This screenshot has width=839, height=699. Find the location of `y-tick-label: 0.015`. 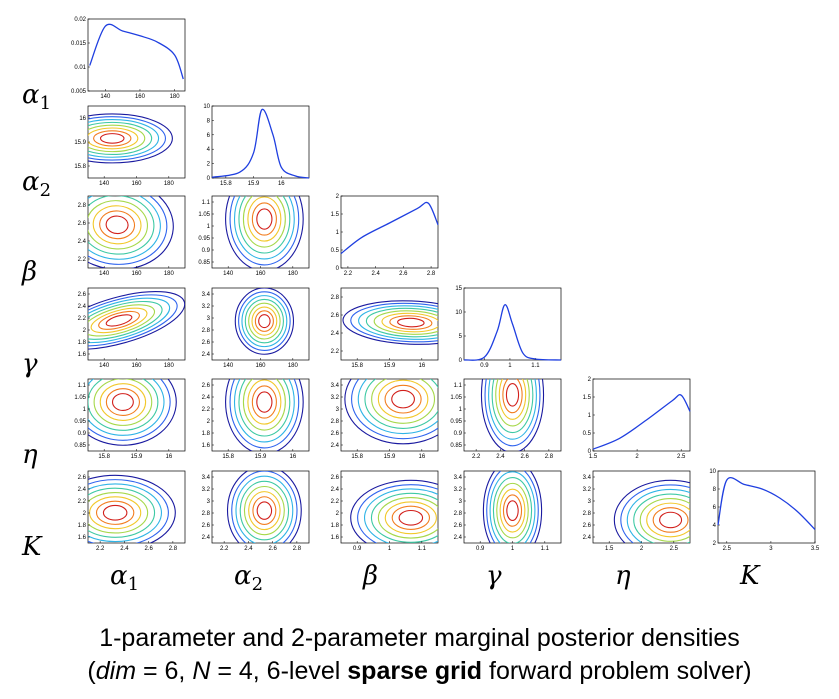

y-tick-label: 0.015 is located at coordinates (79, 44).